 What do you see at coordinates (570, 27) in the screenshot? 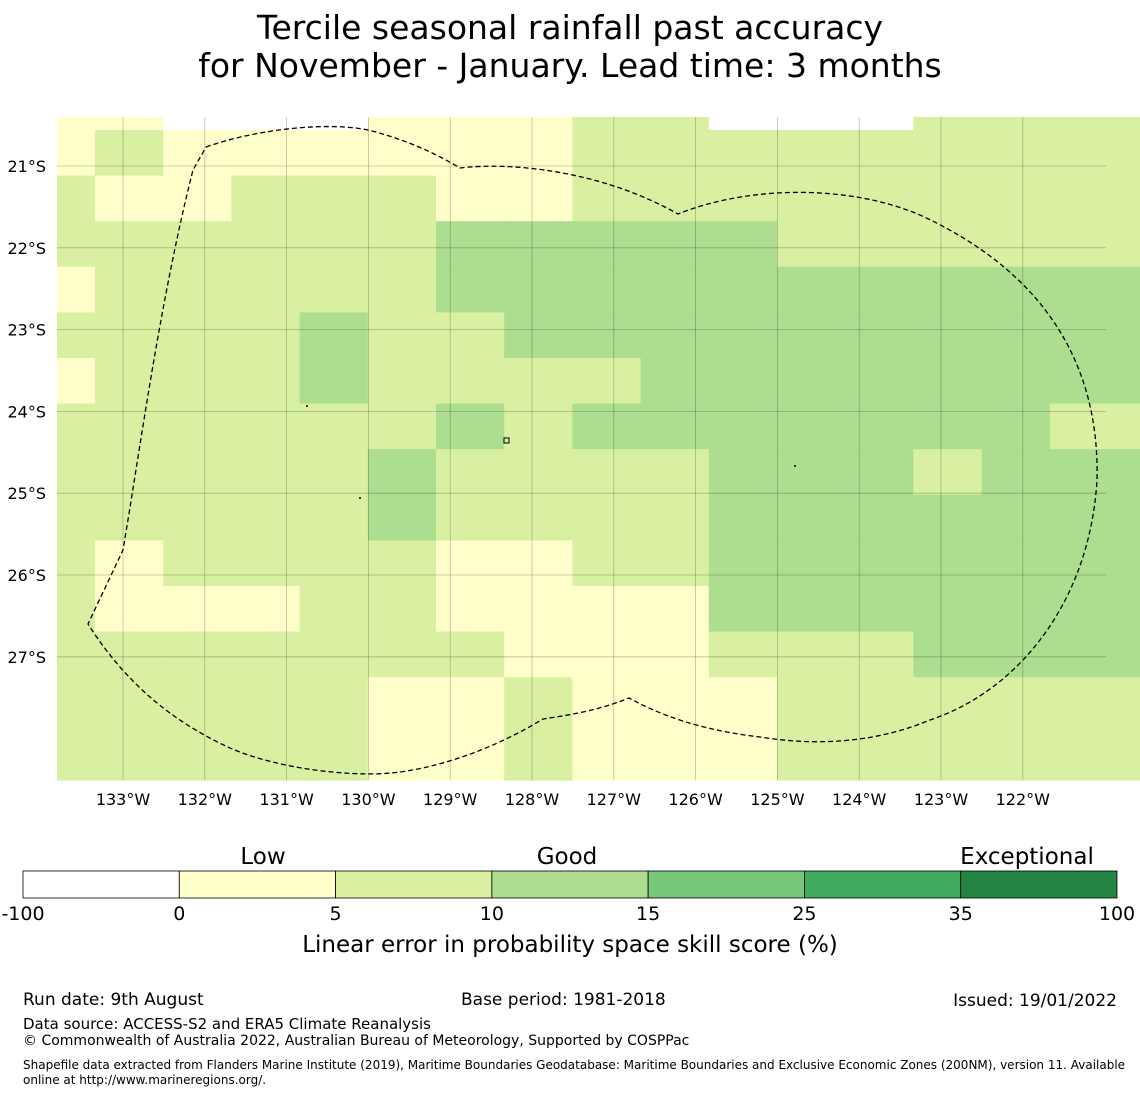
I see `map-title-line1: Tercile seasonal rainfall past accuracy` at bounding box center [570, 27].